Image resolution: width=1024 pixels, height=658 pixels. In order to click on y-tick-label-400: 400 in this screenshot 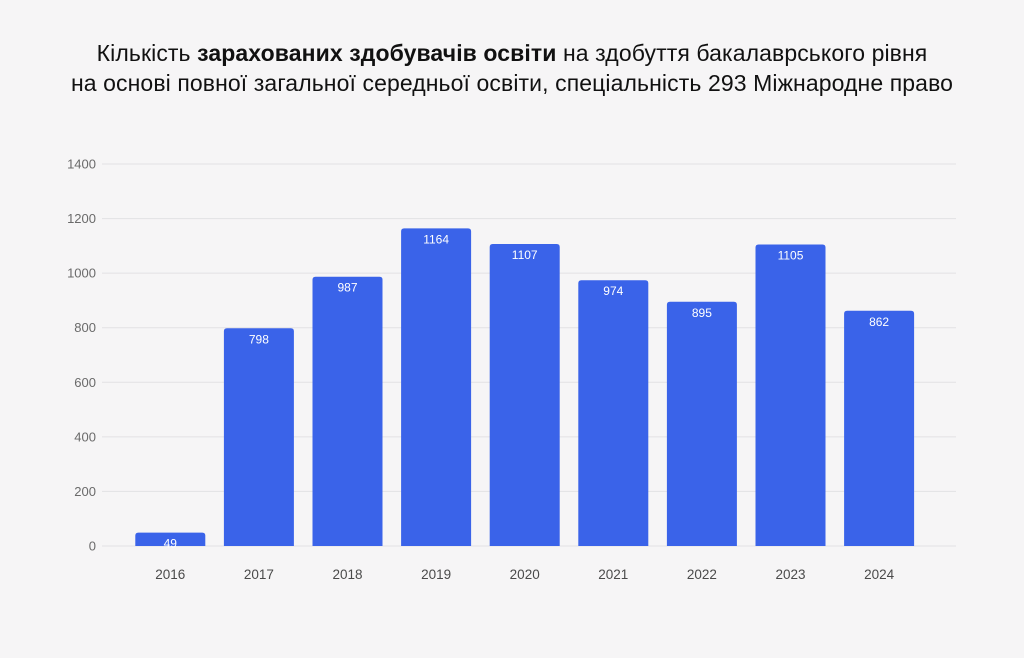, I will do `click(85, 436)`.